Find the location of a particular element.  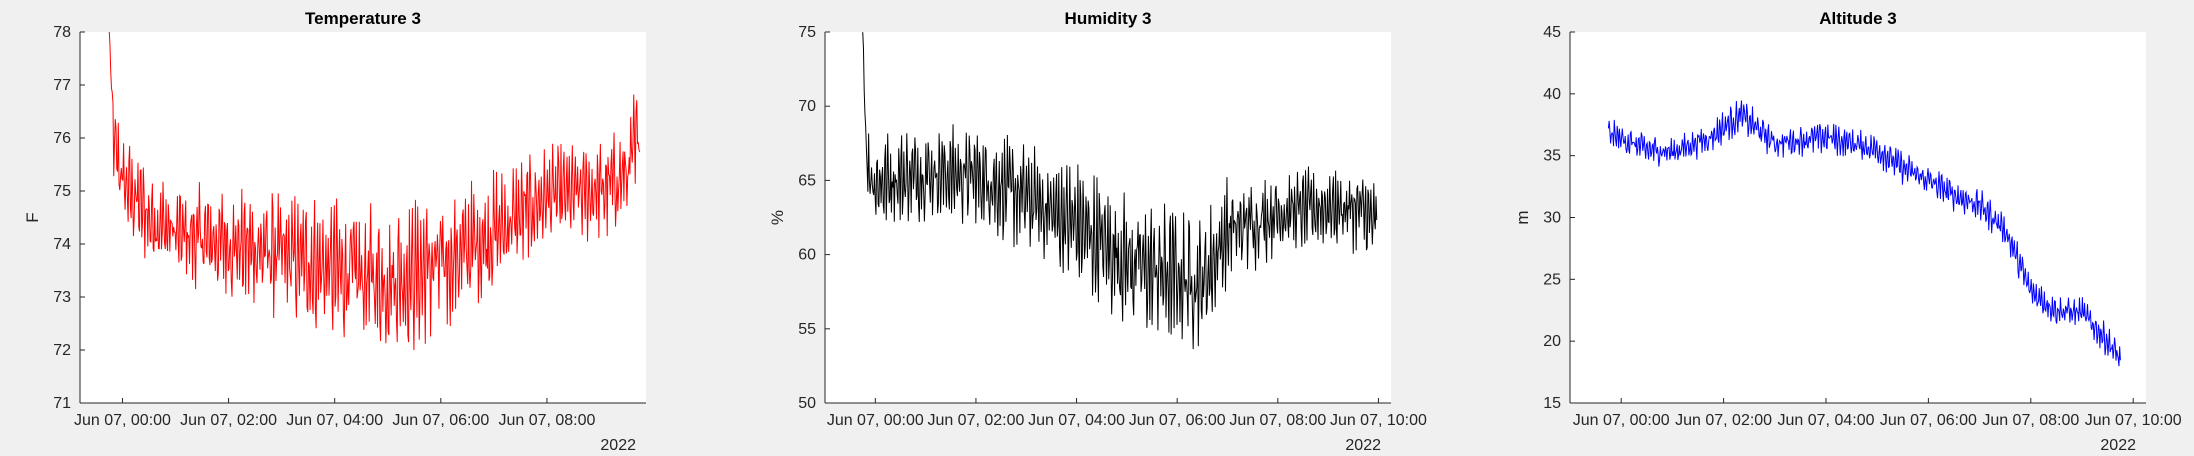

altitude-title: Altitude 3 is located at coordinates (1857, 18).